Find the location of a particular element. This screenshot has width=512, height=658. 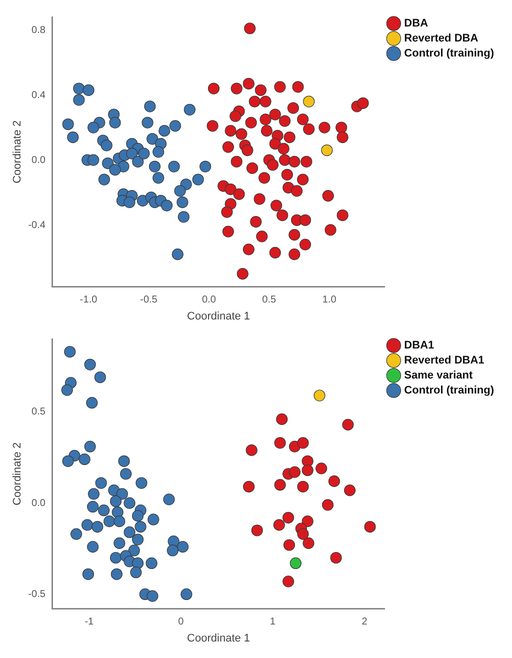

legend-label: Same variant is located at coordinates (439, 376).